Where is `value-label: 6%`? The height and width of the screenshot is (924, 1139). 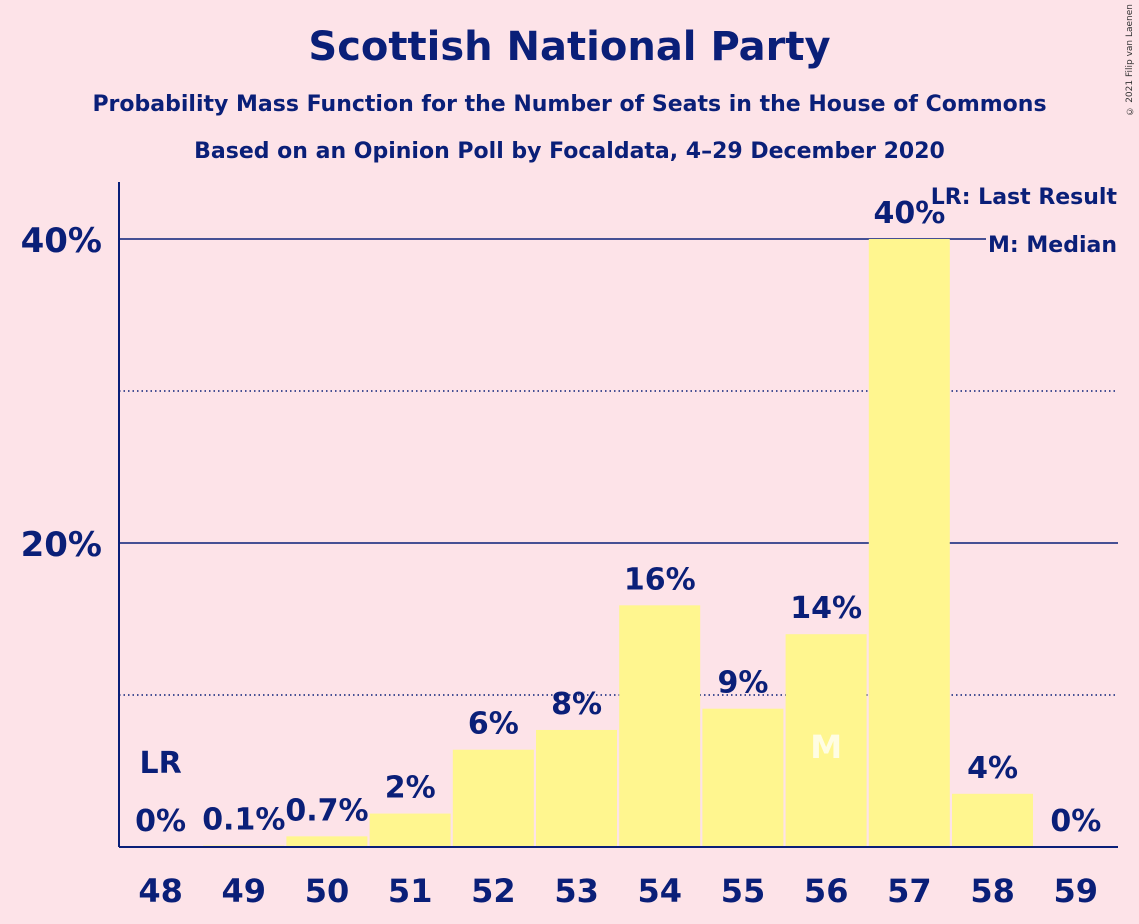
value-label: 6% is located at coordinates (493, 724).